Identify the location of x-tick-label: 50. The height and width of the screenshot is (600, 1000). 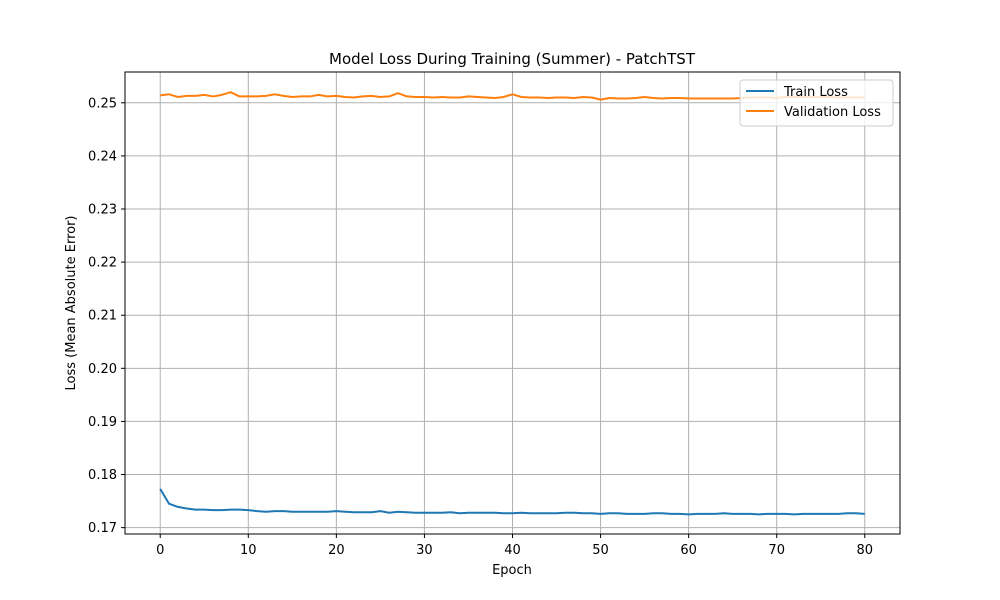
(600, 550).